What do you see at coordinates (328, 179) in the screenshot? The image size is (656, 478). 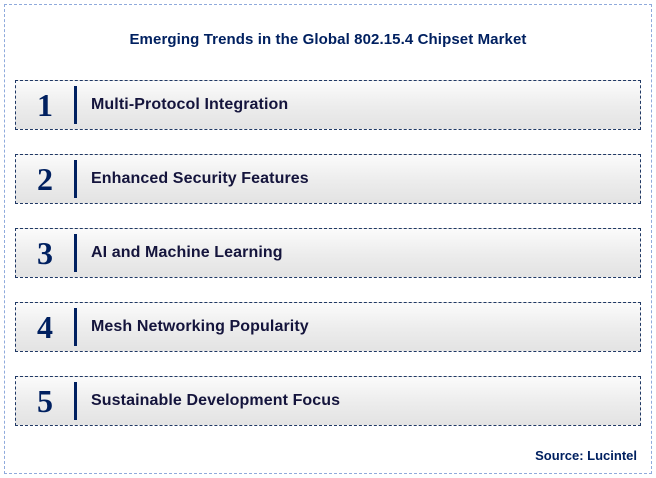 I see `trend-item-2: 2 Enhanced Security Features` at bounding box center [328, 179].